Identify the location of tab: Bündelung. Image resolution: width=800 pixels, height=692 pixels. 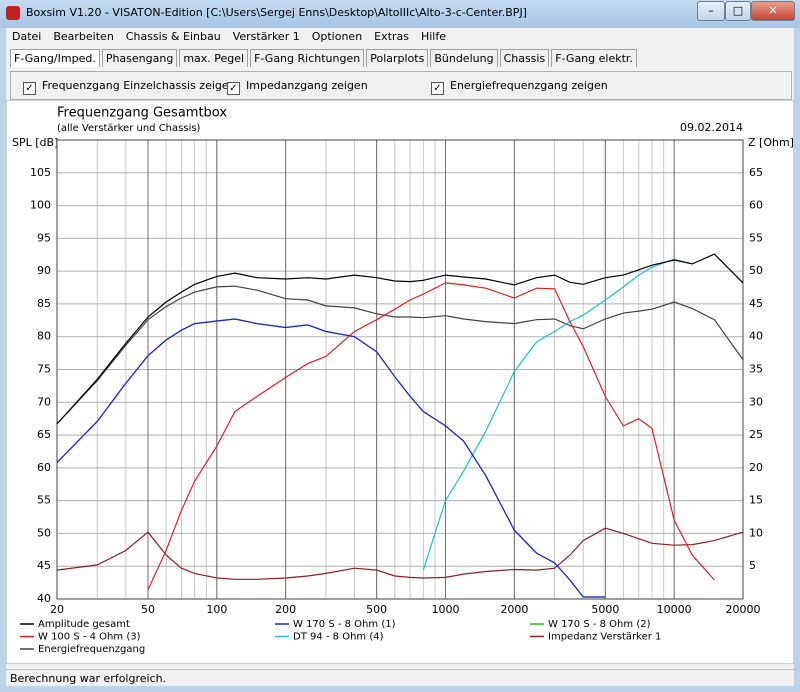
(464, 58).